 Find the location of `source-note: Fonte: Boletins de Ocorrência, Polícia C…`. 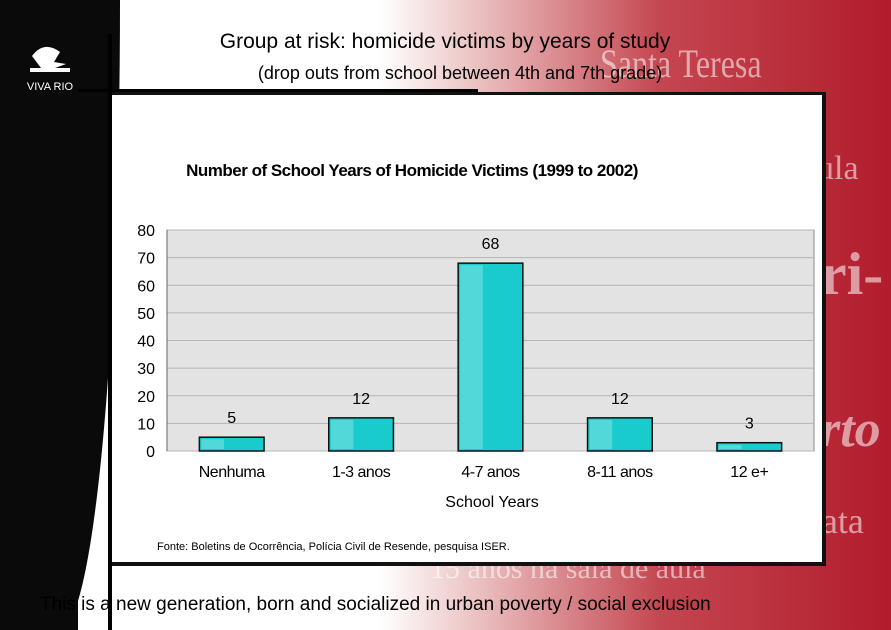

source-note: Fonte: Boletins de Ocorrência, Polícia C… is located at coordinates (333, 547).